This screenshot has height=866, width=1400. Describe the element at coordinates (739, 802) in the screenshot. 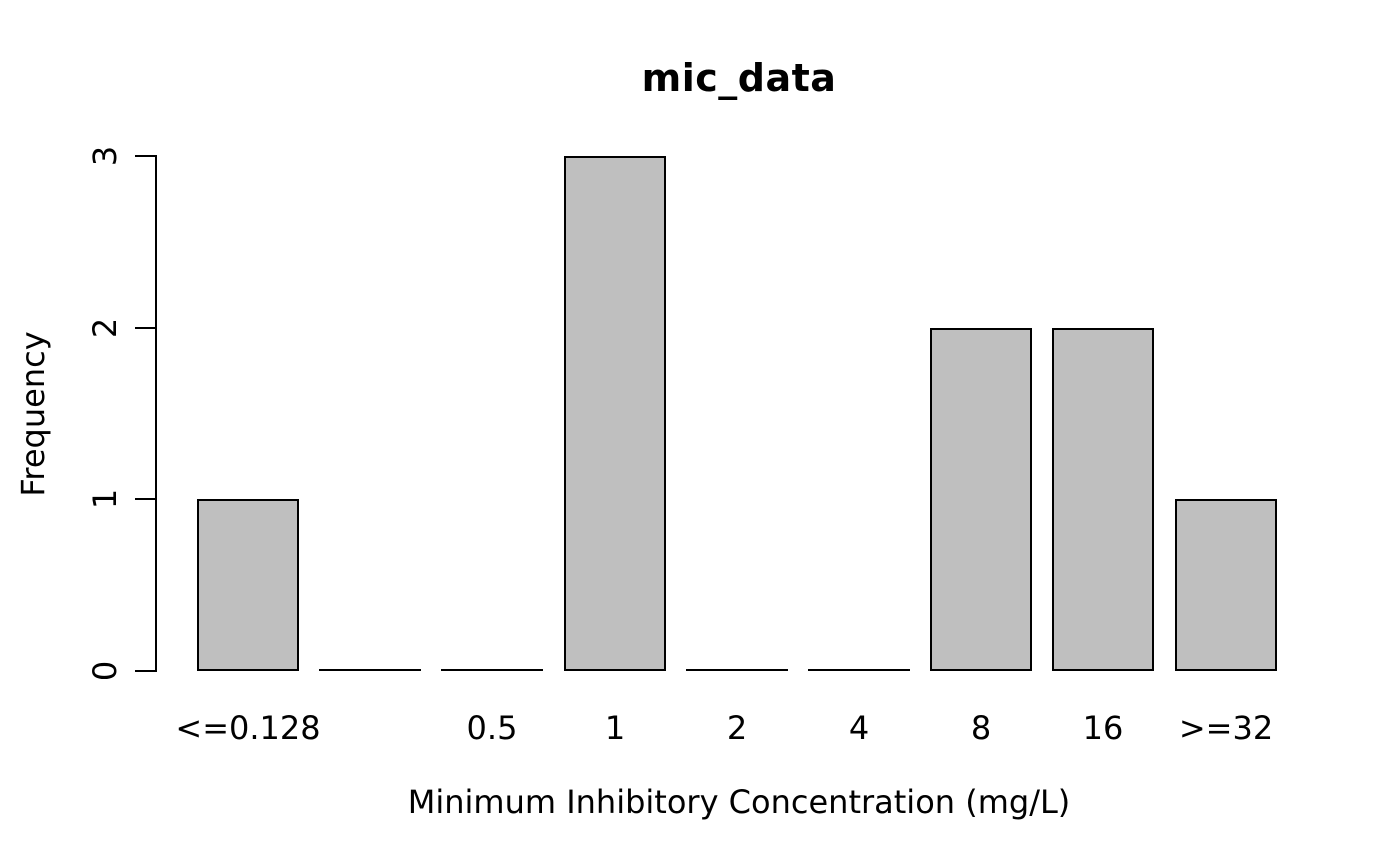

I see `x-axis-title: Minimum Inhibitory Concentration (mg/L)` at that location.